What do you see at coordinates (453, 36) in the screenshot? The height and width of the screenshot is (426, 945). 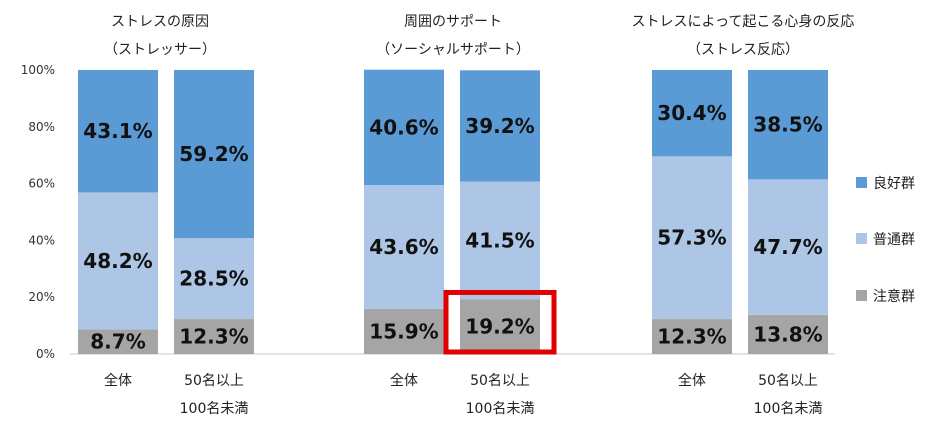 I see `group-title-support: 周囲のサポート （ソーシャルサポート）` at bounding box center [453, 36].